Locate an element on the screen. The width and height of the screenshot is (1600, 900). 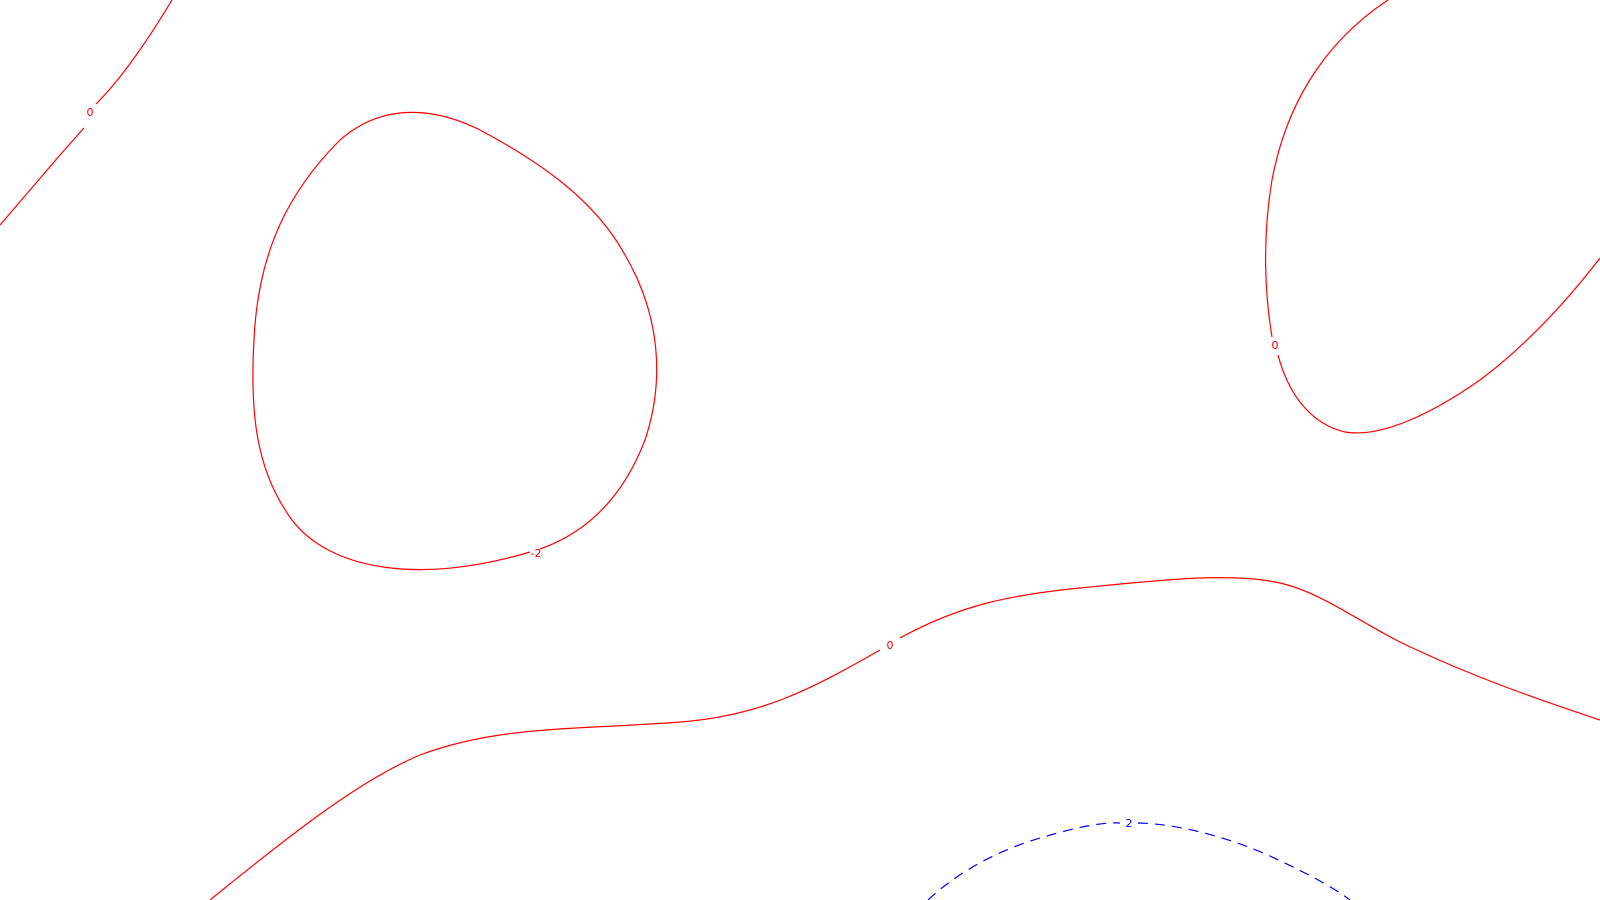
contour-loop: -2 is located at coordinates (455, 341).